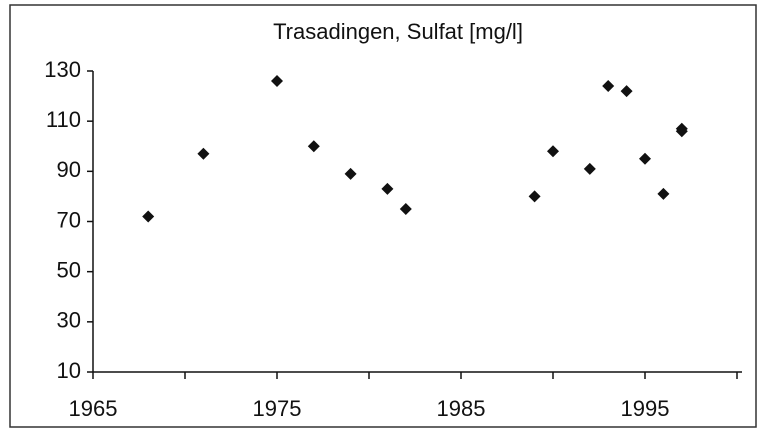  What do you see at coordinates (93, 408) in the screenshot?
I see `x-tick-label: 1965` at bounding box center [93, 408].